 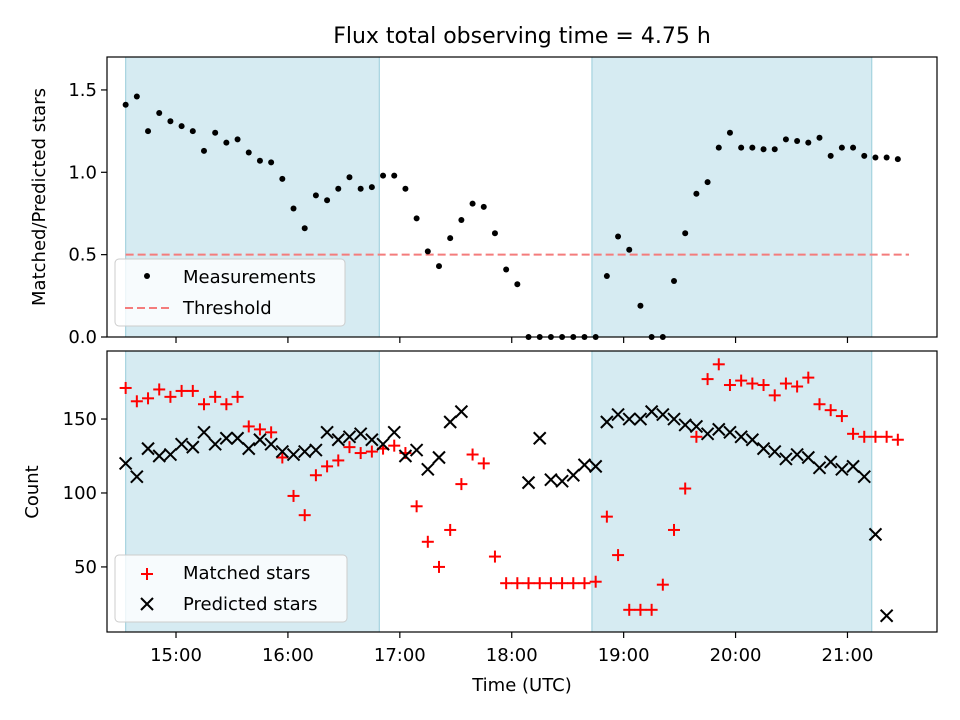 I want to click on bottom-xtick-label: 18:00, so click(x=512, y=655).